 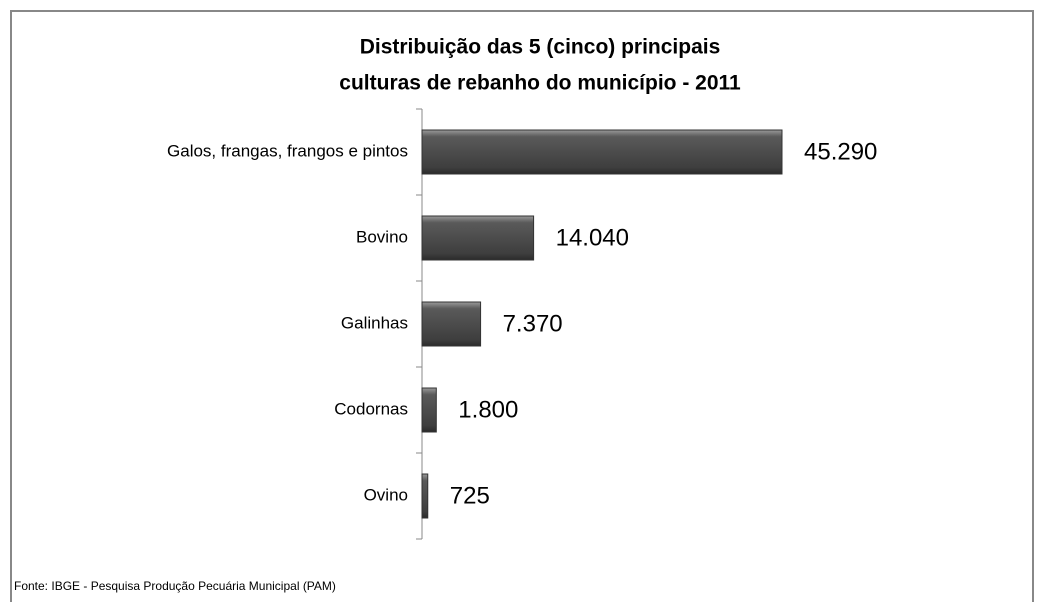 I want to click on chart-title: Distribuição das 5 (cinco) principais, so click(x=540, y=47).